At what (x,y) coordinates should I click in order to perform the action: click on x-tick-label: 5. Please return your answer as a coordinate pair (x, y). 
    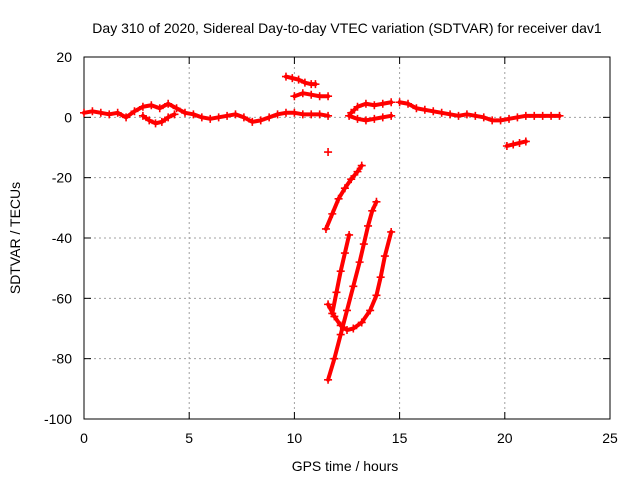
    Looking at the image, I should click on (189, 438).